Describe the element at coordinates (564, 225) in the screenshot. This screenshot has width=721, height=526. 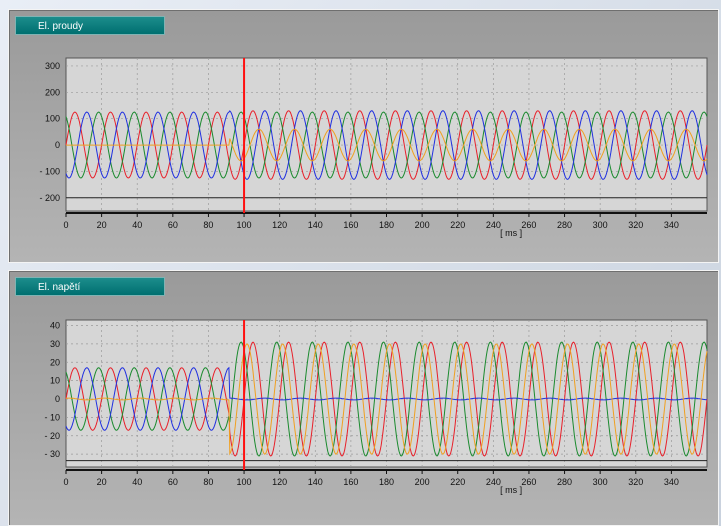
I see `currents-x-tick-label: 280` at that location.